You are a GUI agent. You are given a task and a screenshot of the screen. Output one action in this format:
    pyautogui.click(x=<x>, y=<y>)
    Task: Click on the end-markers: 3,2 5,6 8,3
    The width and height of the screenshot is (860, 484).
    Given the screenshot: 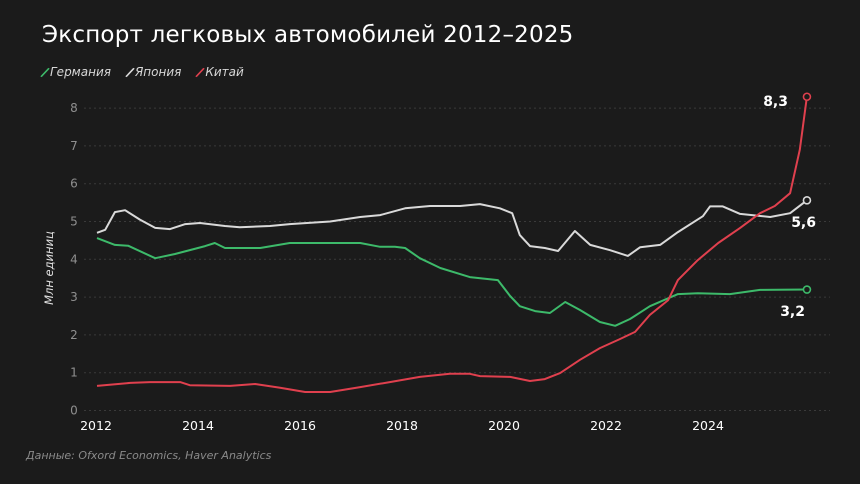 What is the action you would take?
    pyautogui.click(x=789, y=206)
    